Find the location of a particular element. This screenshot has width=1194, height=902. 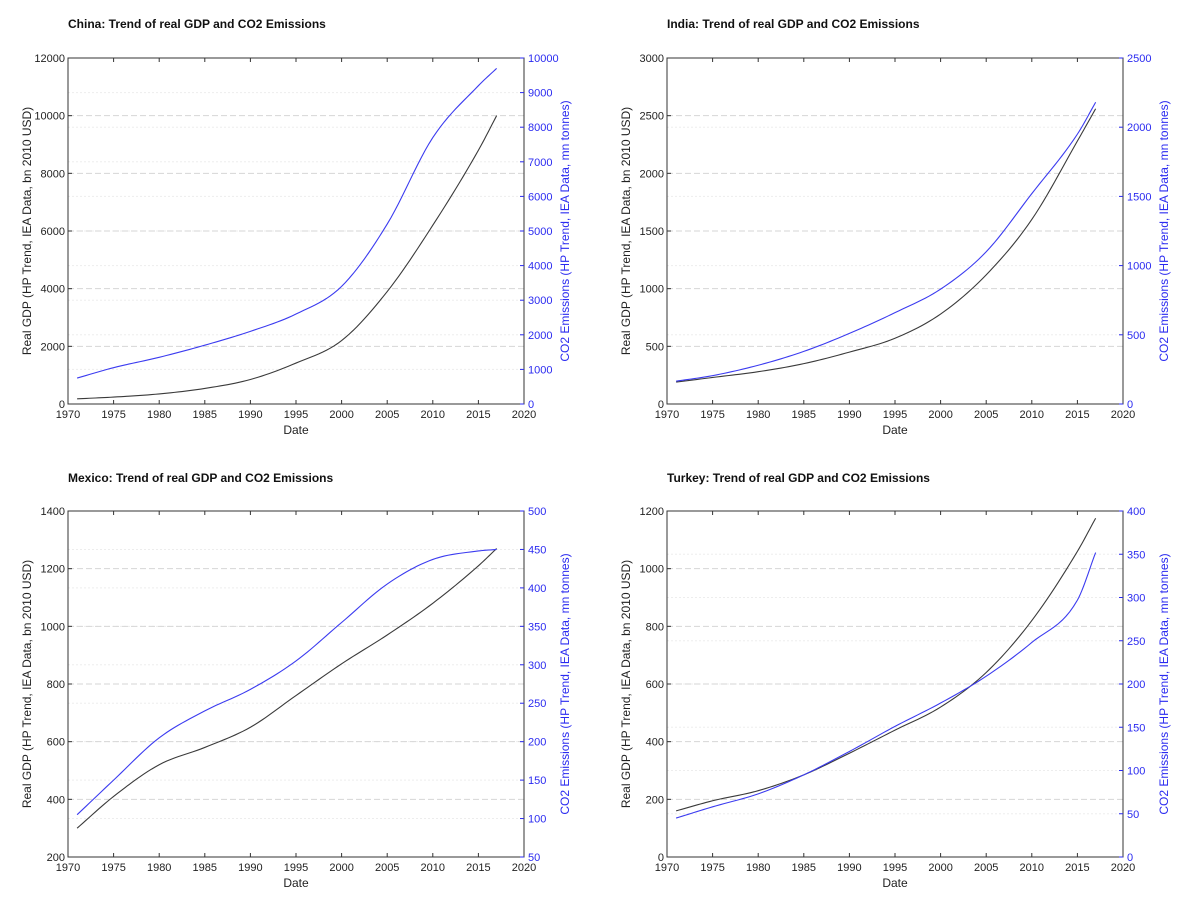

x-tick-label: 1985 is located at coordinates (804, 415).